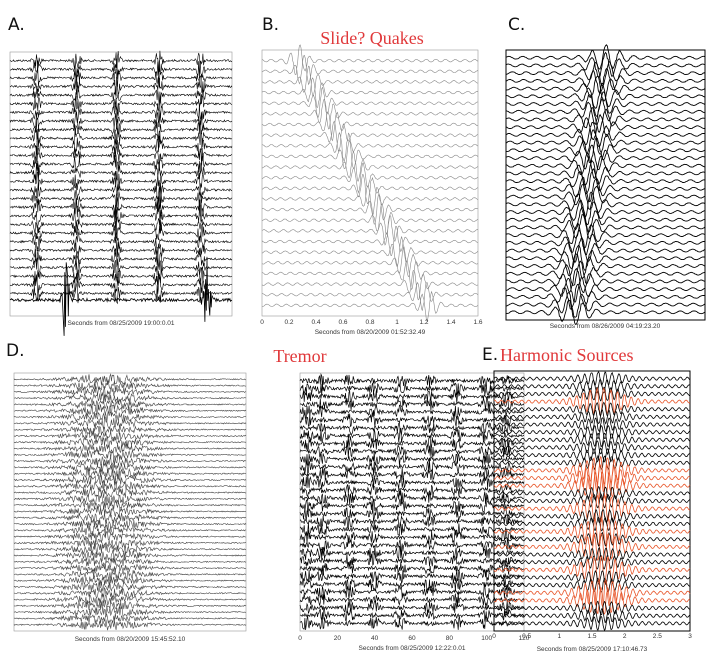  What do you see at coordinates (130, 639) in the screenshot?
I see `x-axis-label: Seconds from 08/20/2009 15:45:52.10` at bounding box center [130, 639].